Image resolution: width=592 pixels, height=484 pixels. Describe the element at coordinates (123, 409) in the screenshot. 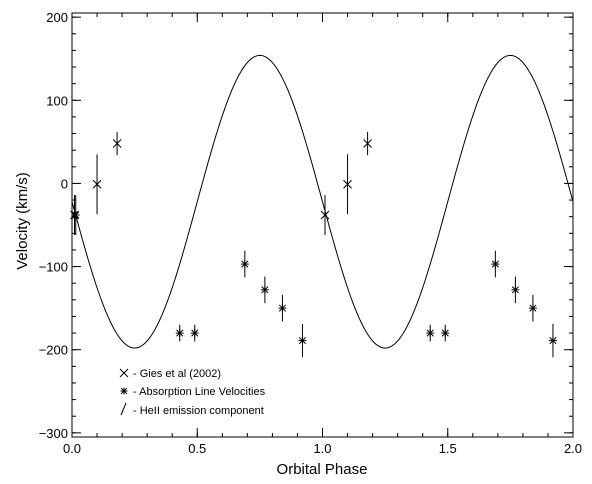

I see `slash-marker-stroke` at that location.